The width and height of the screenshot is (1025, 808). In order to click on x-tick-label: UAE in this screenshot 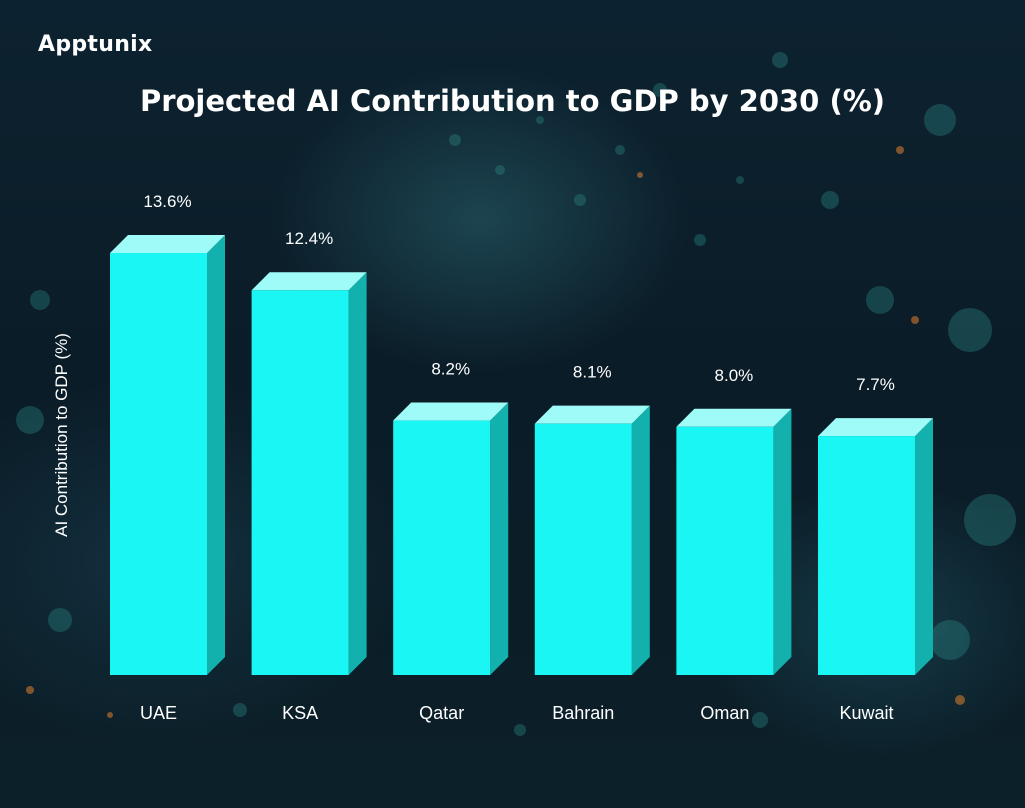, I will do `click(158, 713)`.